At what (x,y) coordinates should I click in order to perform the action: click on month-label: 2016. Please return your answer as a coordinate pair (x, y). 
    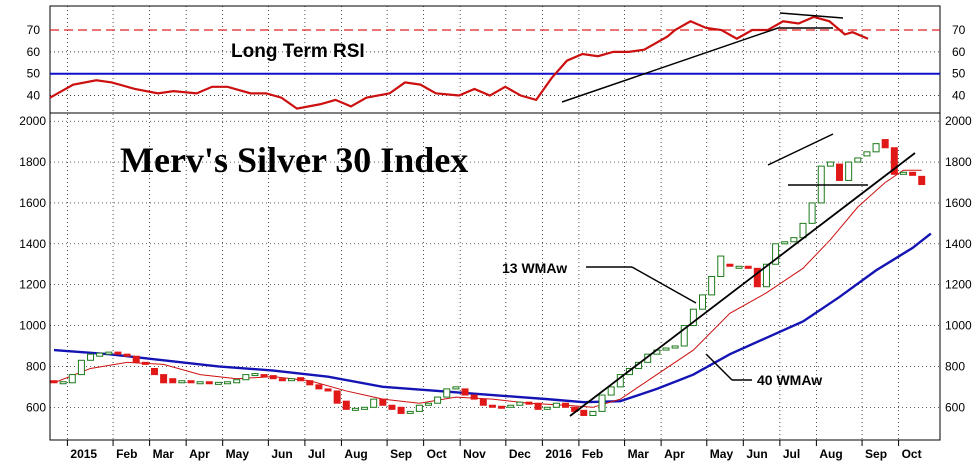
    Looking at the image, I should click on (558, 454).